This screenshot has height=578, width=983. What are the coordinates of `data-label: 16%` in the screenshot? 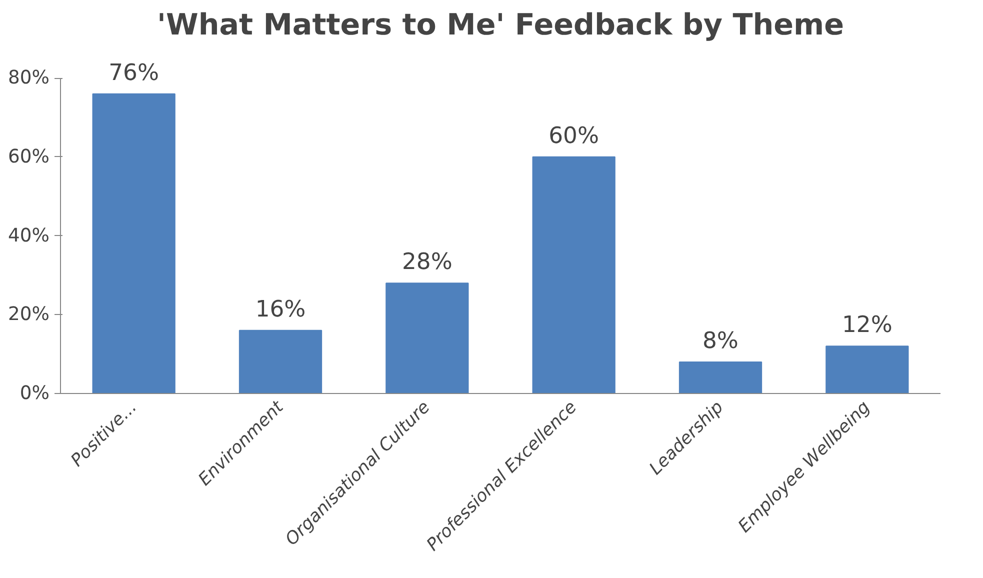 It's located at (280, 309).